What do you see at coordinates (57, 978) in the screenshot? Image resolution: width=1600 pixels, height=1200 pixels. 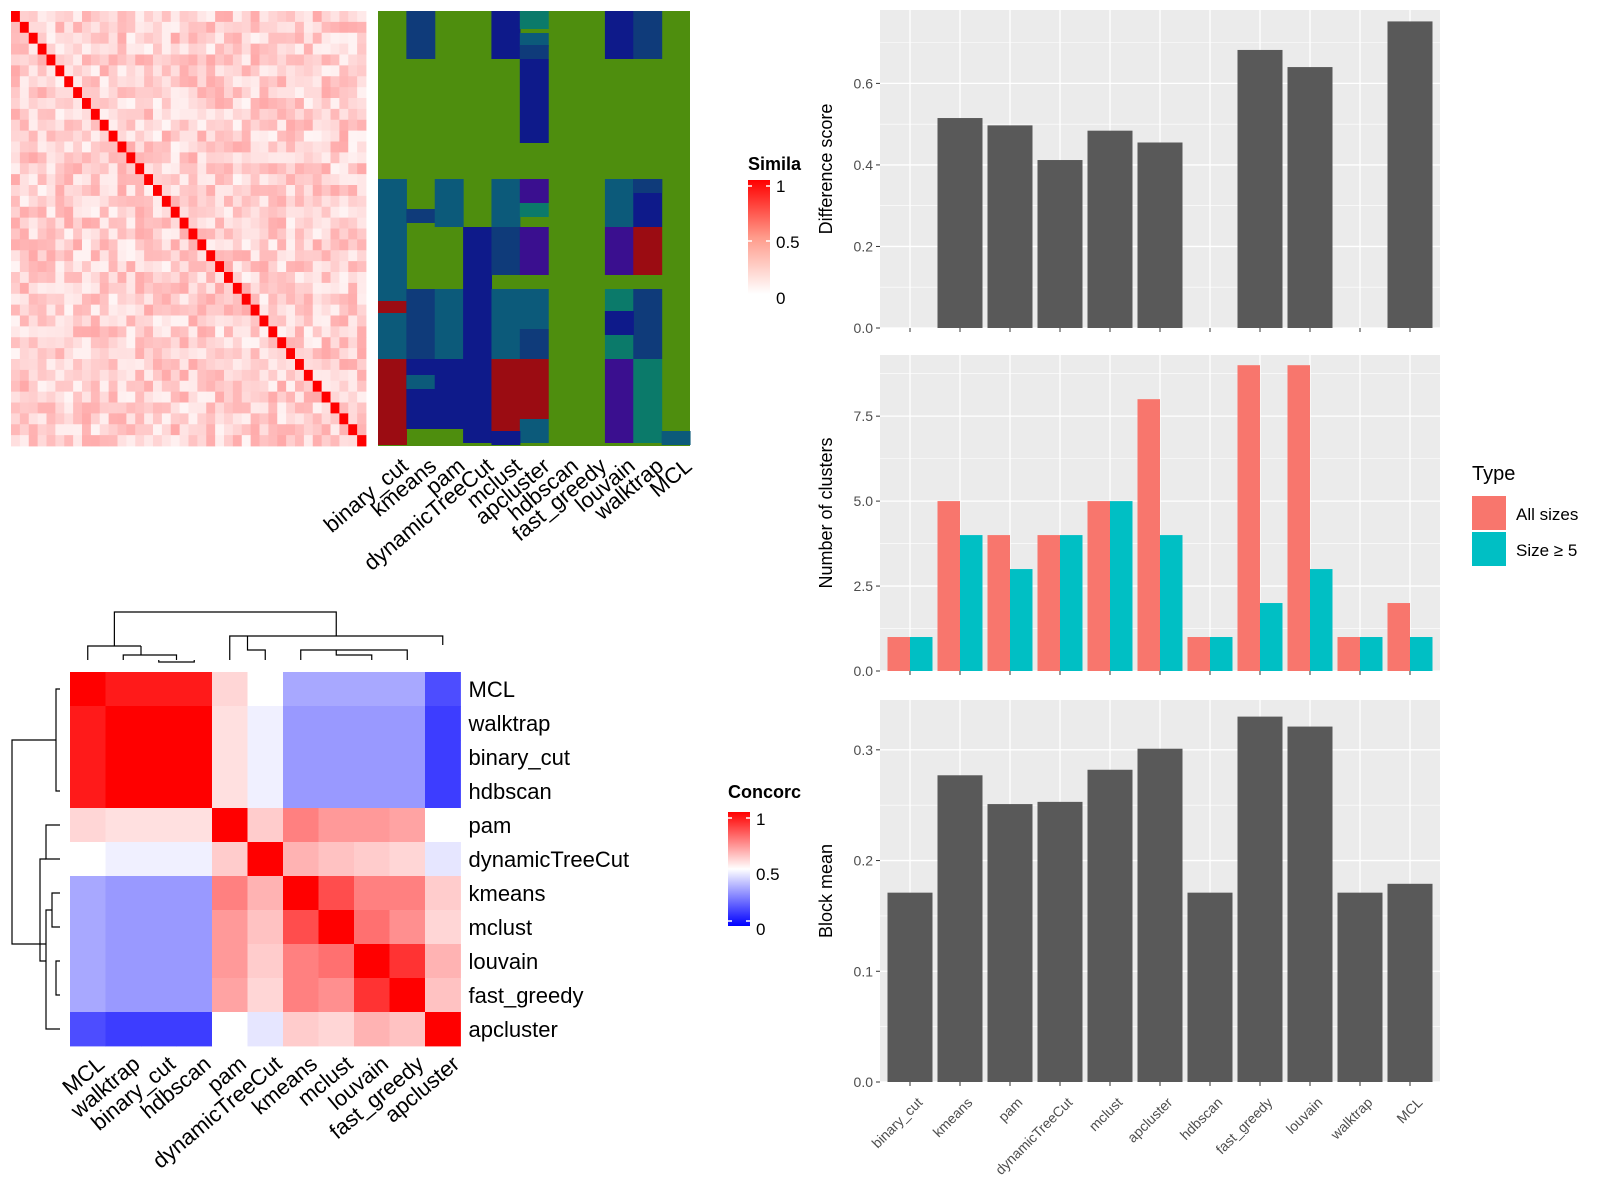 I see `dendrogram-branch` at bounding box center [57, 978].